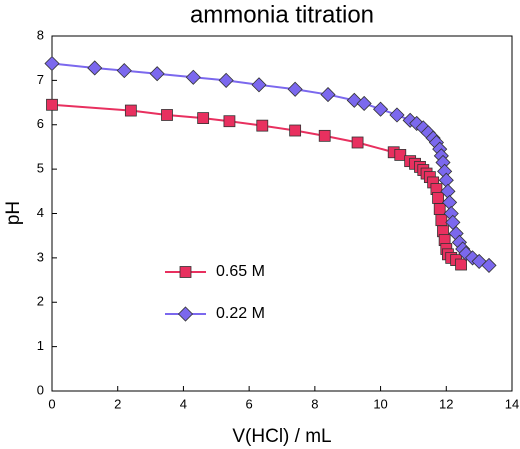 The image size is (520, 449). Describe the element at coordinates (314, 403) in the screenshot. I see `x-tick-label: 8` at that location.